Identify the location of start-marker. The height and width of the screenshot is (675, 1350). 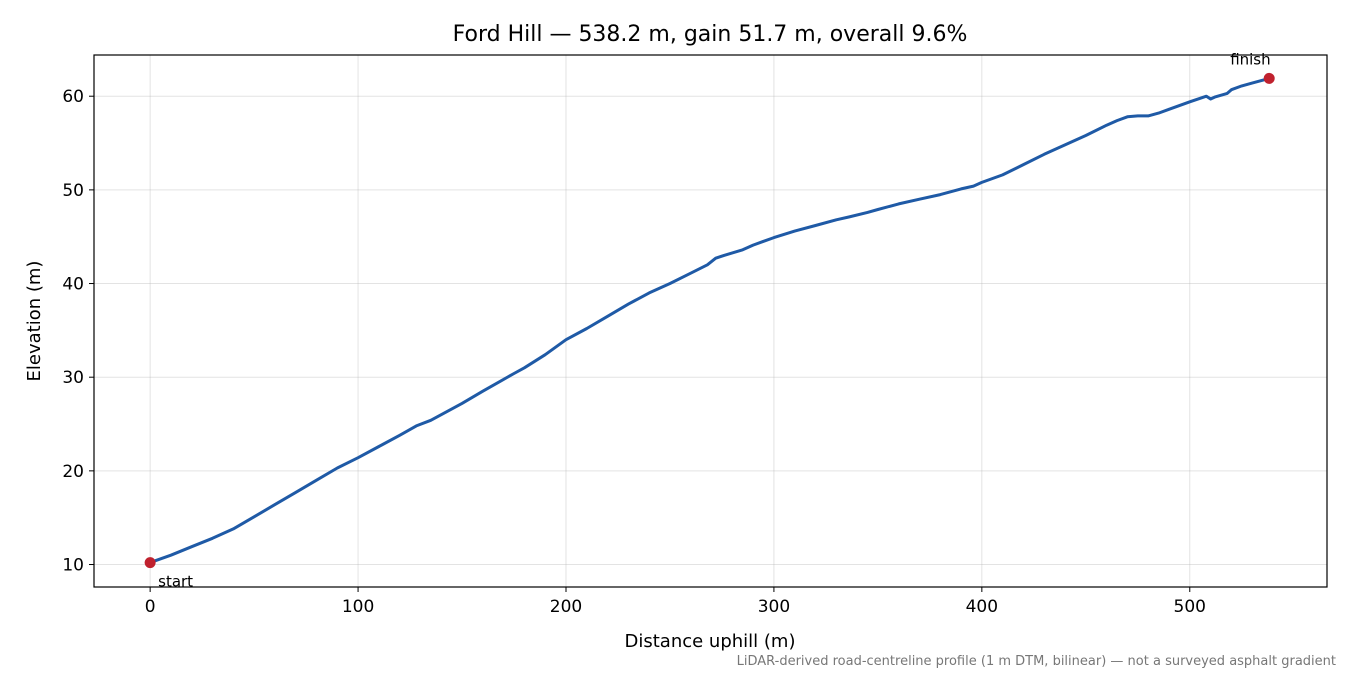
(150, 563).